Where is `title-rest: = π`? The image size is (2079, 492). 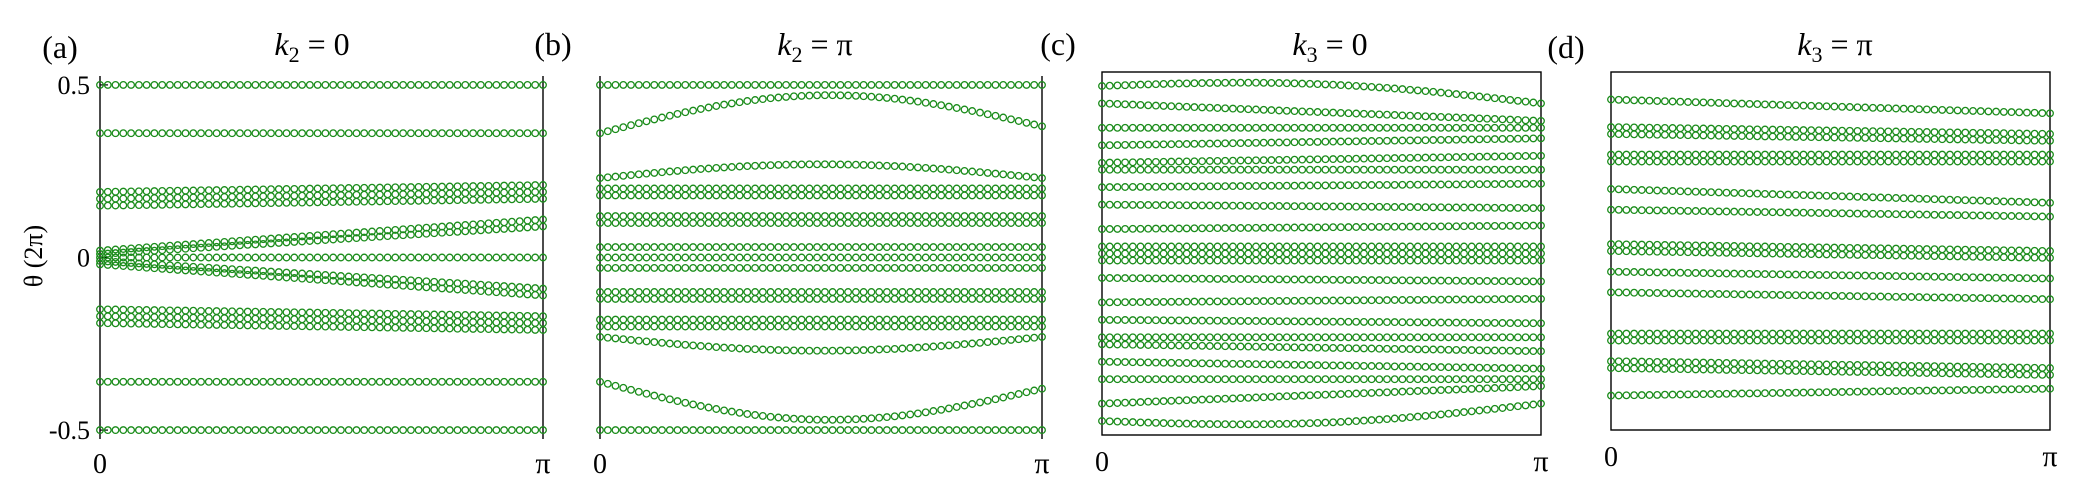 title-rest: = π is located at coordinates (1848, 44).